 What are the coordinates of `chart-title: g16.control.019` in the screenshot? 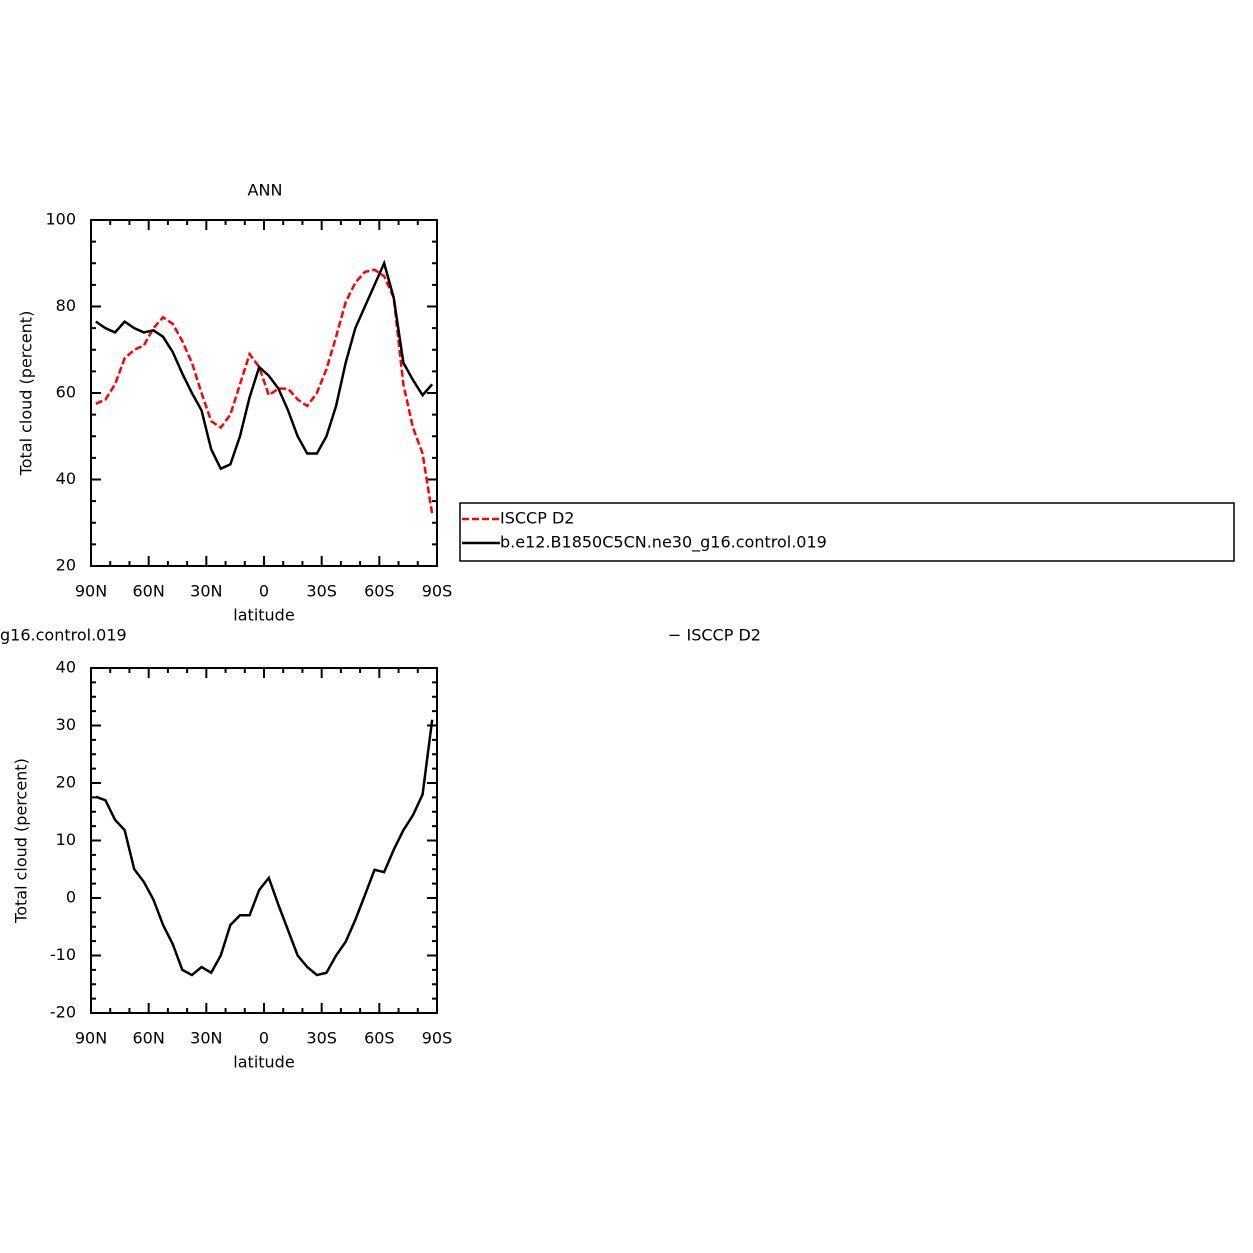 It's located at (63, 635).